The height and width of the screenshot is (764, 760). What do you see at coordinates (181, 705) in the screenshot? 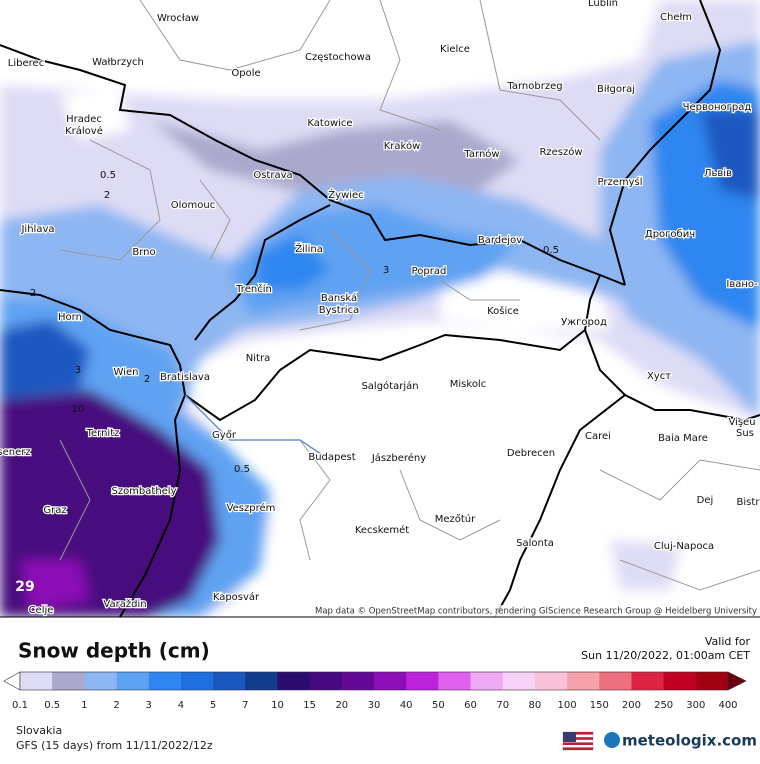
I see `colorbar-tick-label: 4` at bounding box center [181, 705].